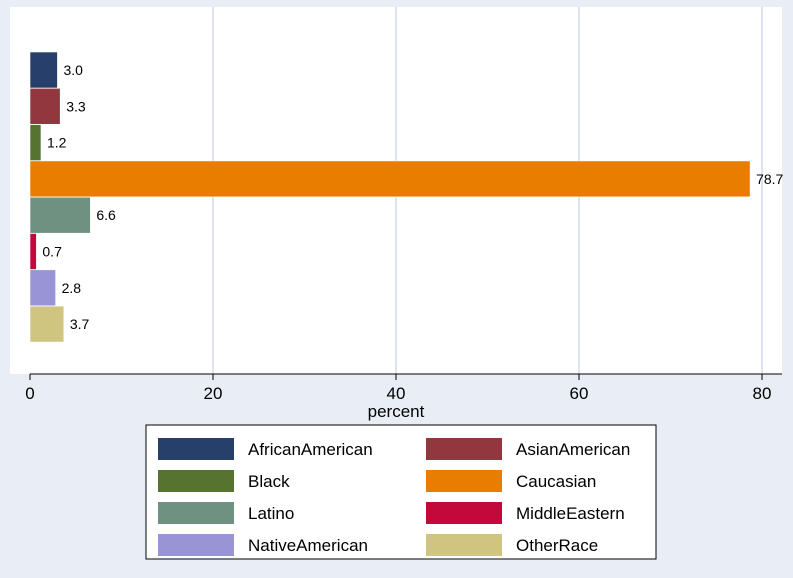  I want to click on bar-label-Caucasian: 78.7, so click(769, 179).